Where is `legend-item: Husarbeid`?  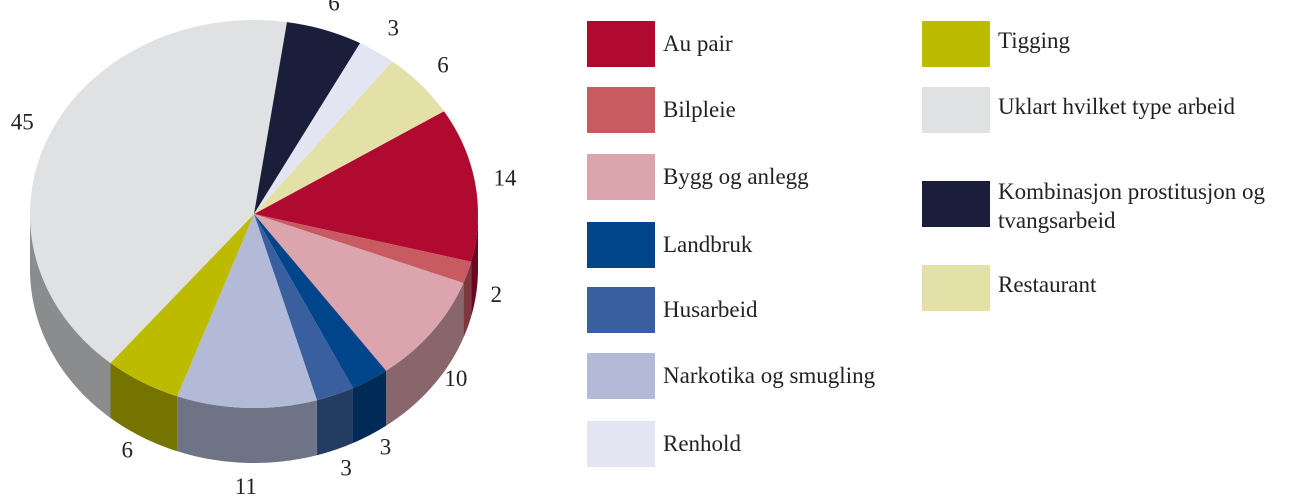 legend-item: Husarbeid is located at coordinates (672, 310).